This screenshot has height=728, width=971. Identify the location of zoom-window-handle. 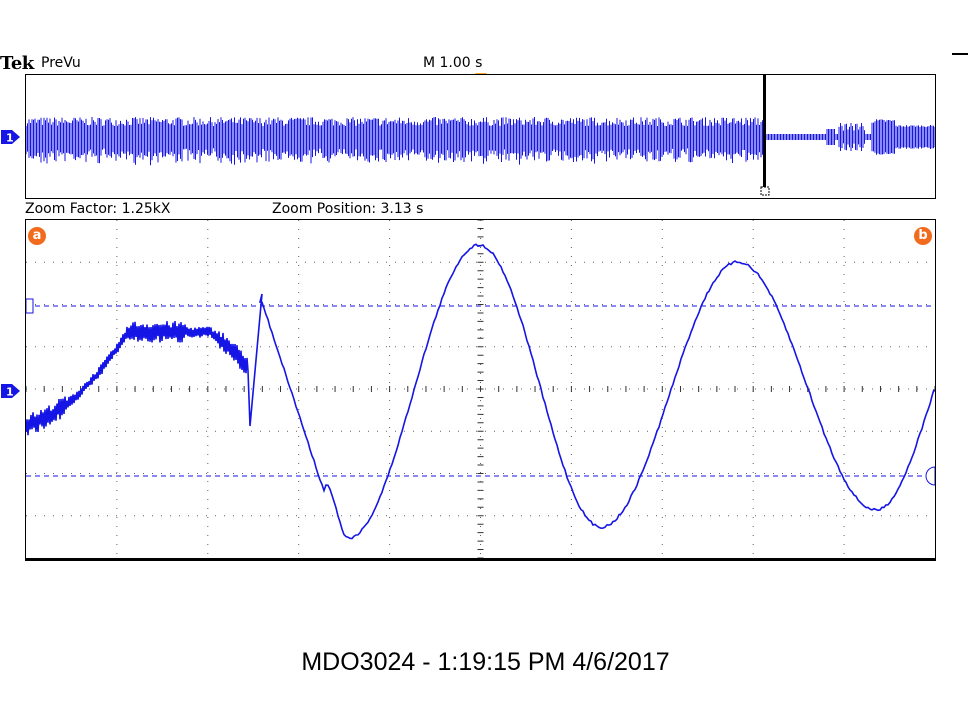
(765, 191).